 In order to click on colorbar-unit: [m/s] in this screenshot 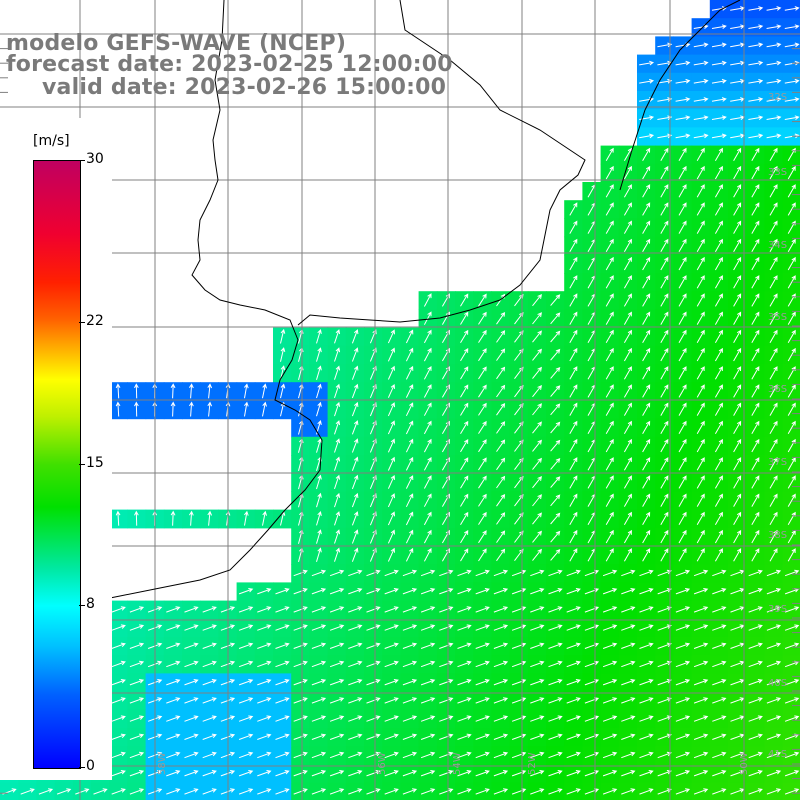, I will do `click(51, 141)`.